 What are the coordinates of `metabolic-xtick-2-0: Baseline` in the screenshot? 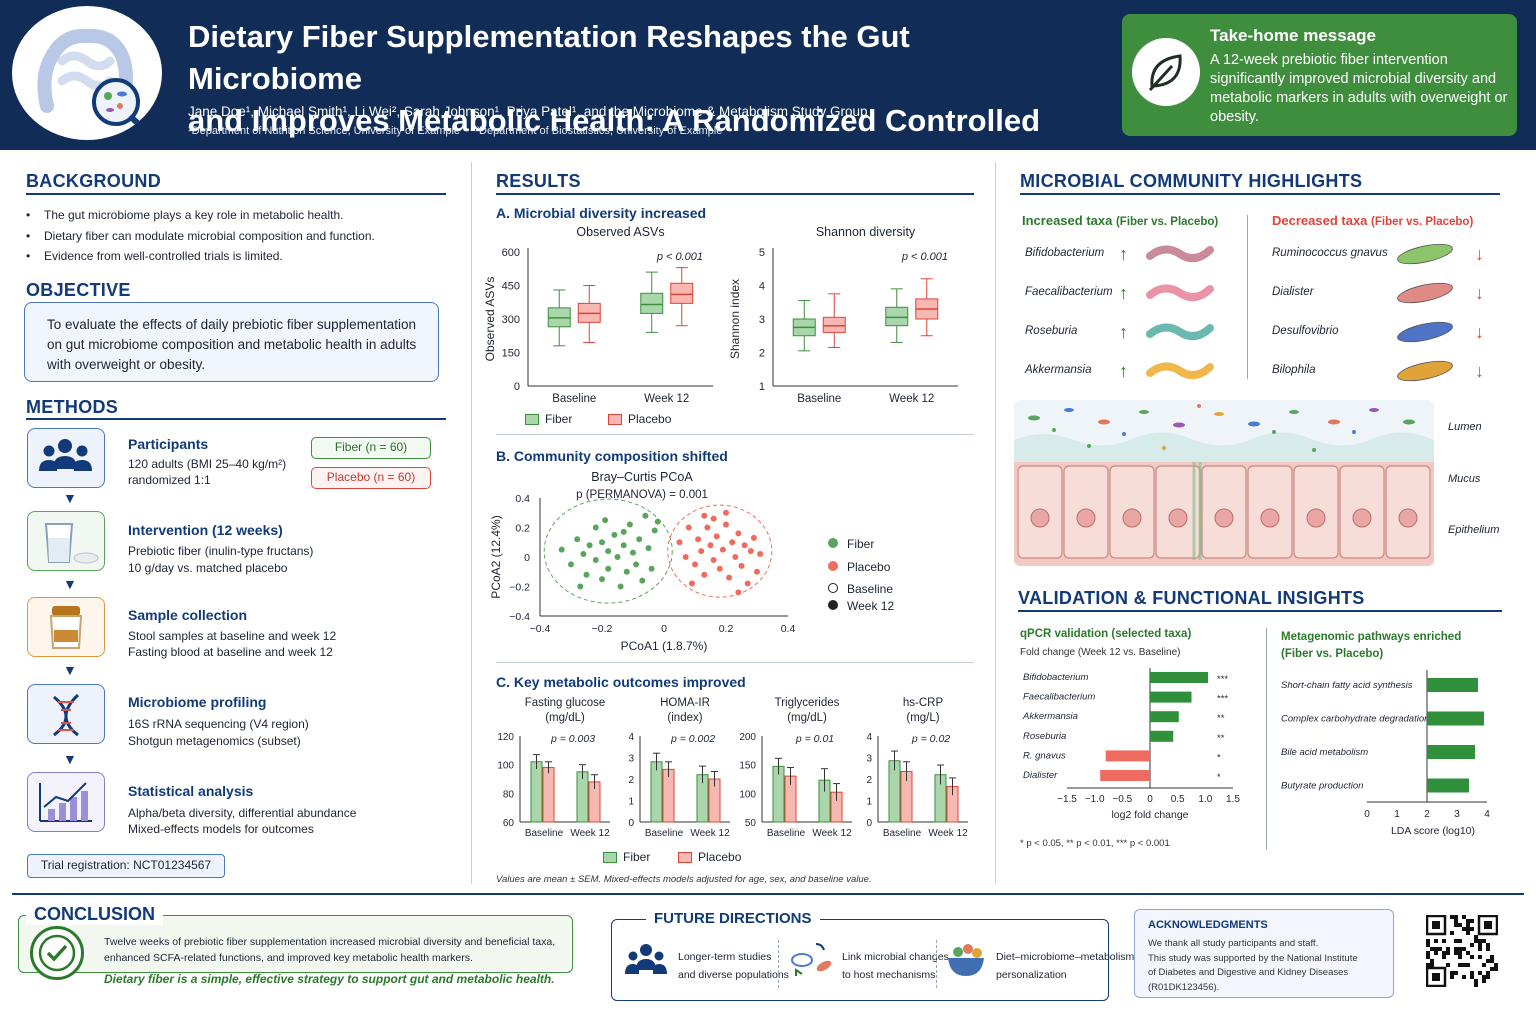 It's located at (786, 833).